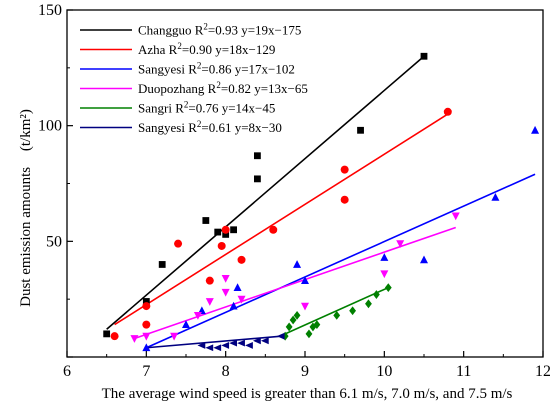  What do you see at coordinates (542, 371) in the screenshot?
I see `x-tick-label: 12` at bounding box center [542, 371].